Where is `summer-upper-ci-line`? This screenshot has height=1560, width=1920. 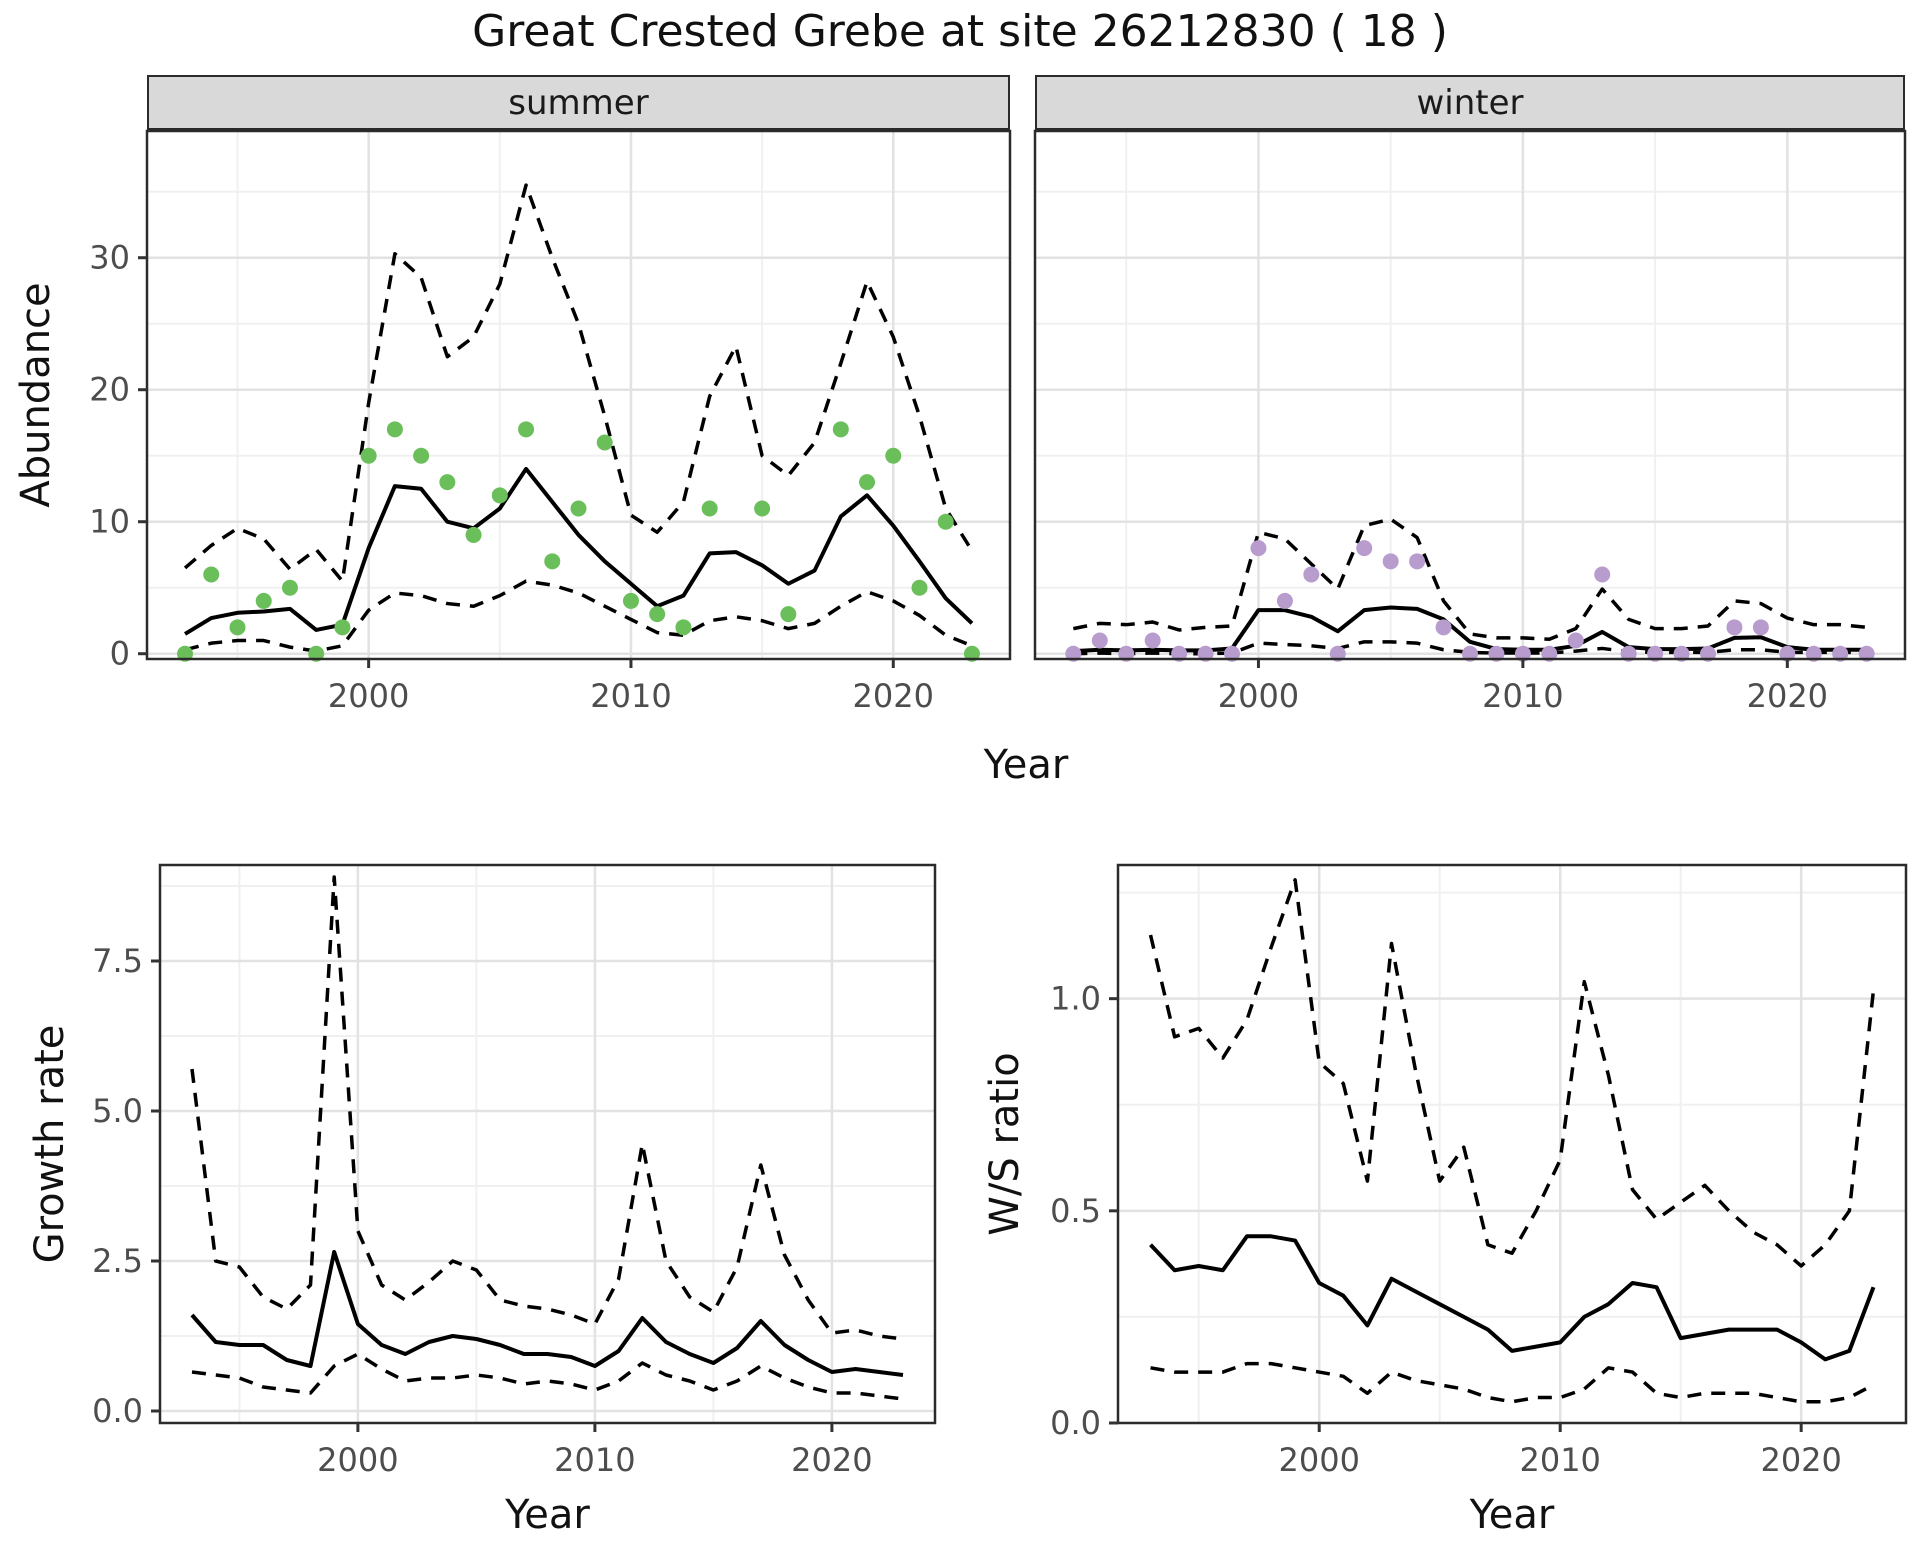
summer-upper-ci-line is located at coordinates (578, 383).